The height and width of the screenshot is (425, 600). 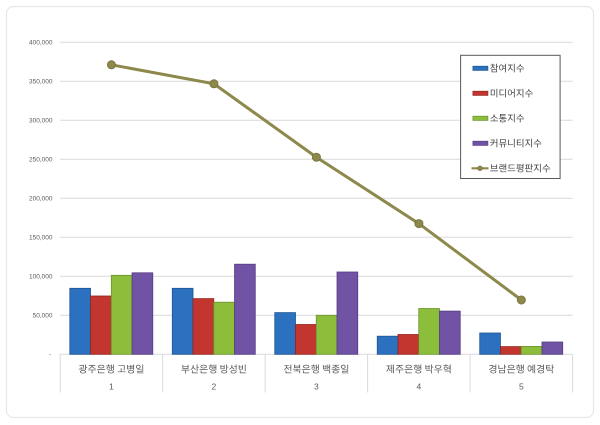 What do you see at coordinates (41, 238) in the screenshot?
I see `svg-text: 150,000` at bounding box center [41, 238].